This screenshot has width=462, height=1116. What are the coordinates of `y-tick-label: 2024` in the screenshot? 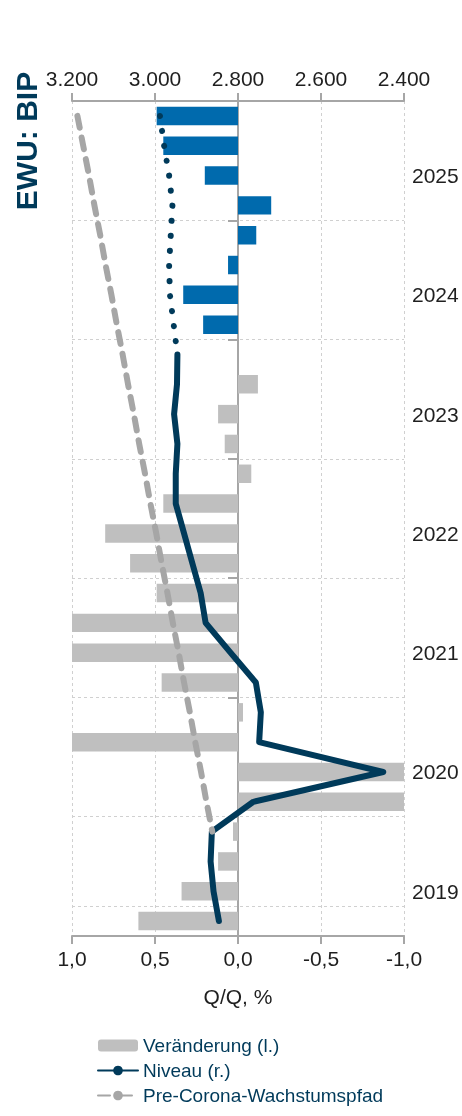 It's located at (436, 295).